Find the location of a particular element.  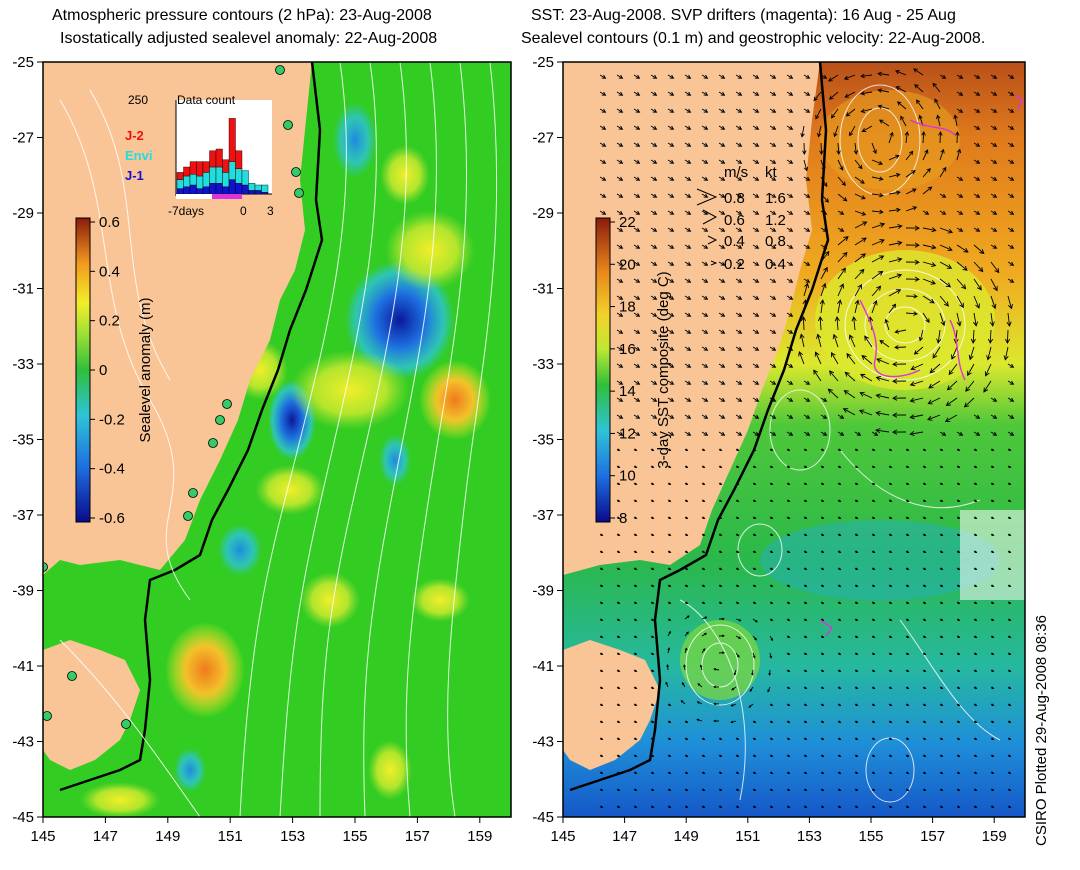

right-lat-tick-label: -41 is located at coordinates (543, 666).